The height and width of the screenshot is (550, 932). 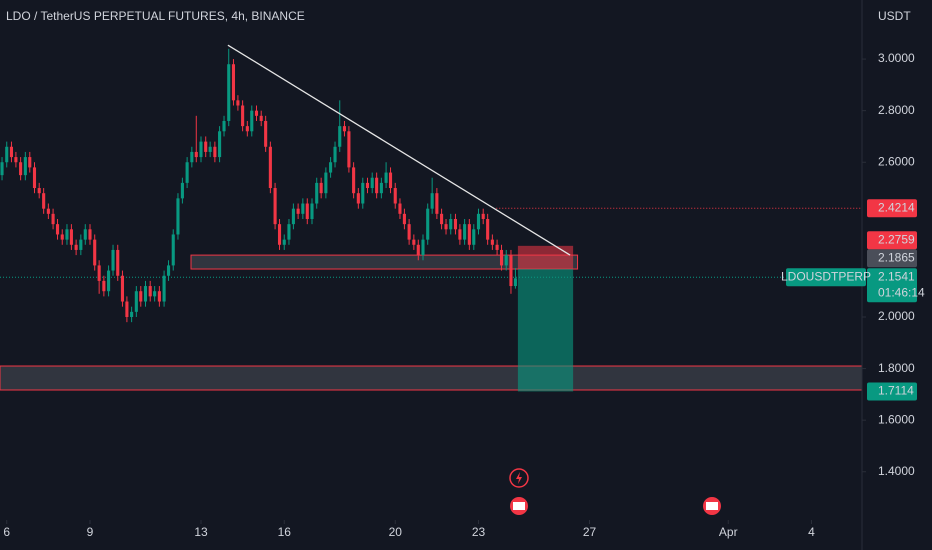 What do you see at coordinates (896, 276) in the screenshot?
I see `last-price-label: 2.1541` at bounding box center [896, 276].